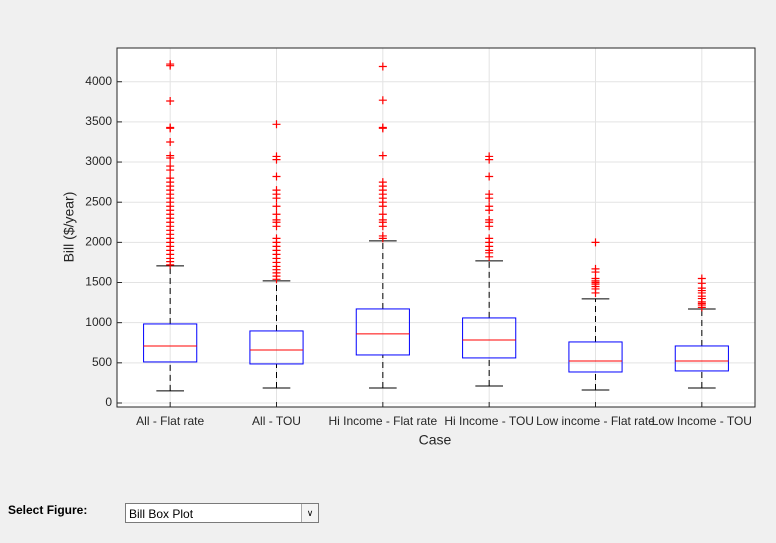 Image resolution: width=776 pixels, height=543 pixels. What do you see at coordinates (276, 421) in the screenshot?
I see `x-tick-label: All - TOU` at bounding box center [276, 421].